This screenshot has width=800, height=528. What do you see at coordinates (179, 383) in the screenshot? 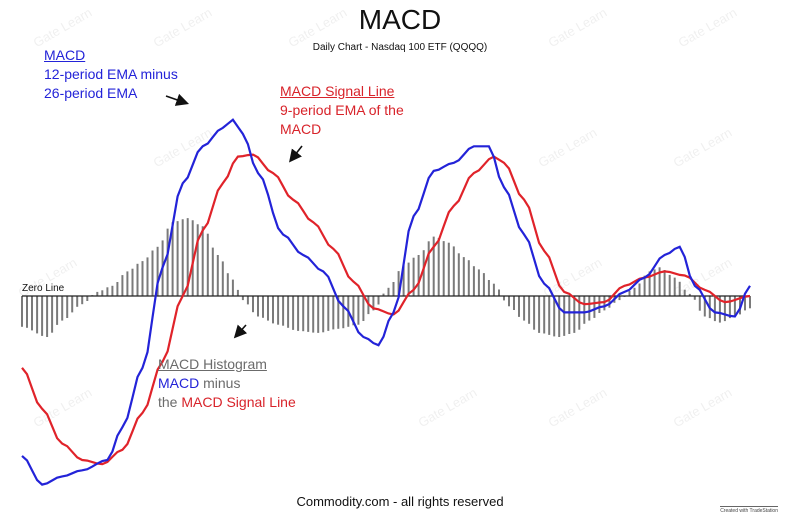
I see `histogram-annotation-macd: MACD` at bounding box center [179, 383].